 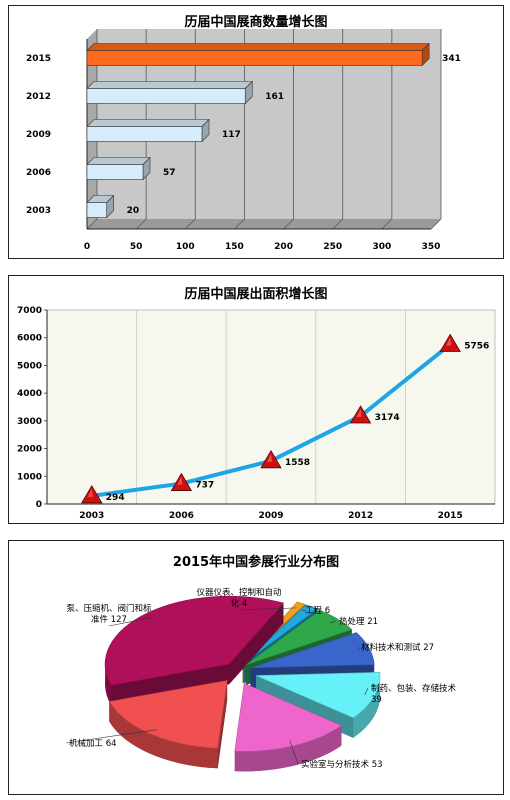 I want to click on plot-floor, so click(x=264, y=224).